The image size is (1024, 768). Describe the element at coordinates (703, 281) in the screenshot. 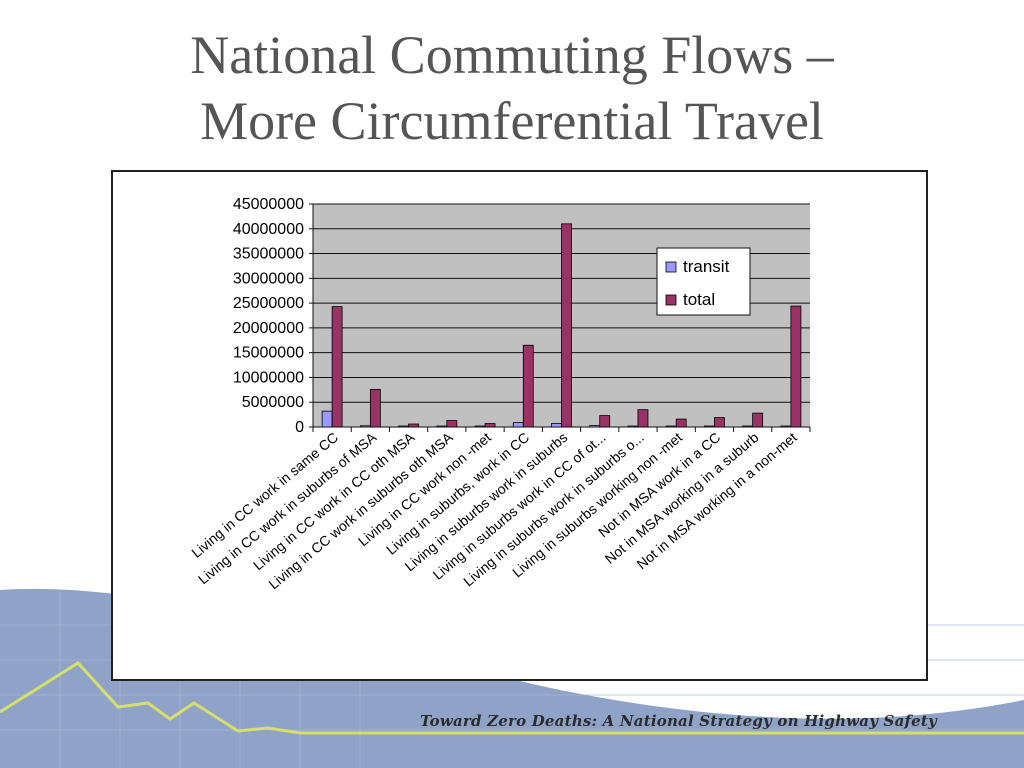

I see `legend: transit total` at that location.